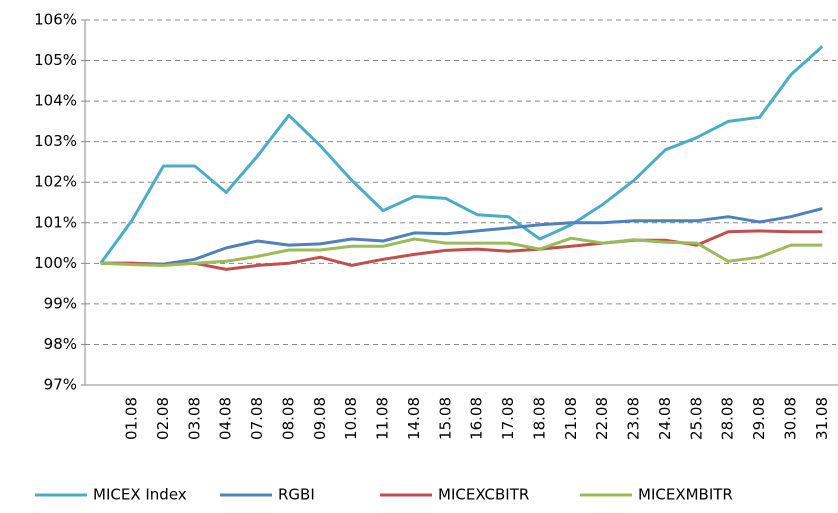  Describe the element at coordinates (60, 385) in the screenshot. I see `y-tick-label: 97%` at that location.